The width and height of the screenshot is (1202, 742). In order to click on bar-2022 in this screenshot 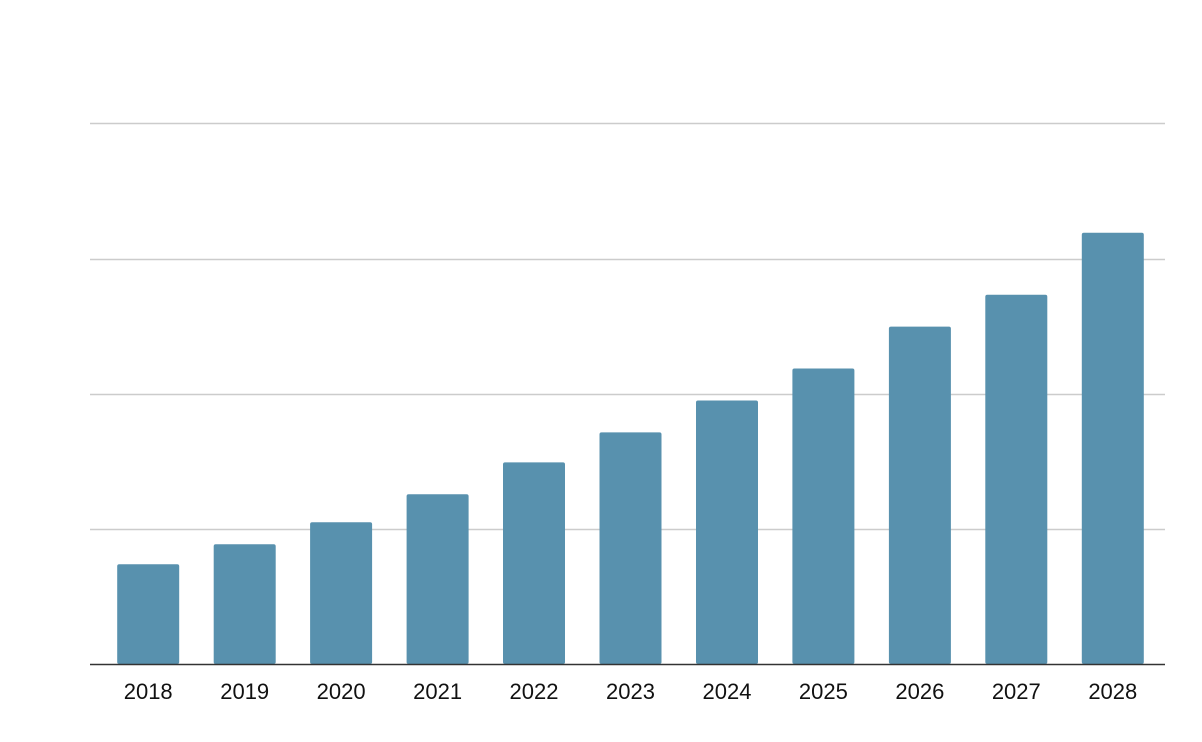, I will do `click(534, 563)`.